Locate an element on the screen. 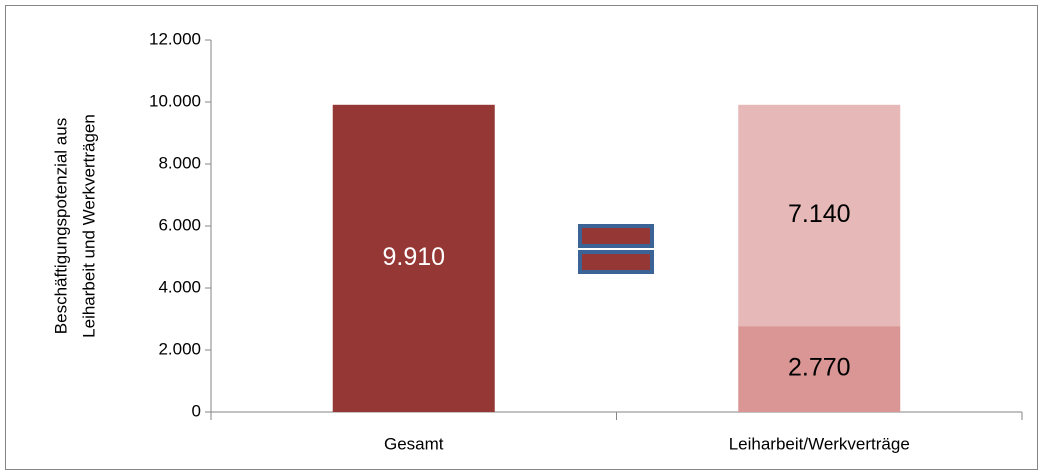  data-label: 2.770 is located at coordinates (819, 368).